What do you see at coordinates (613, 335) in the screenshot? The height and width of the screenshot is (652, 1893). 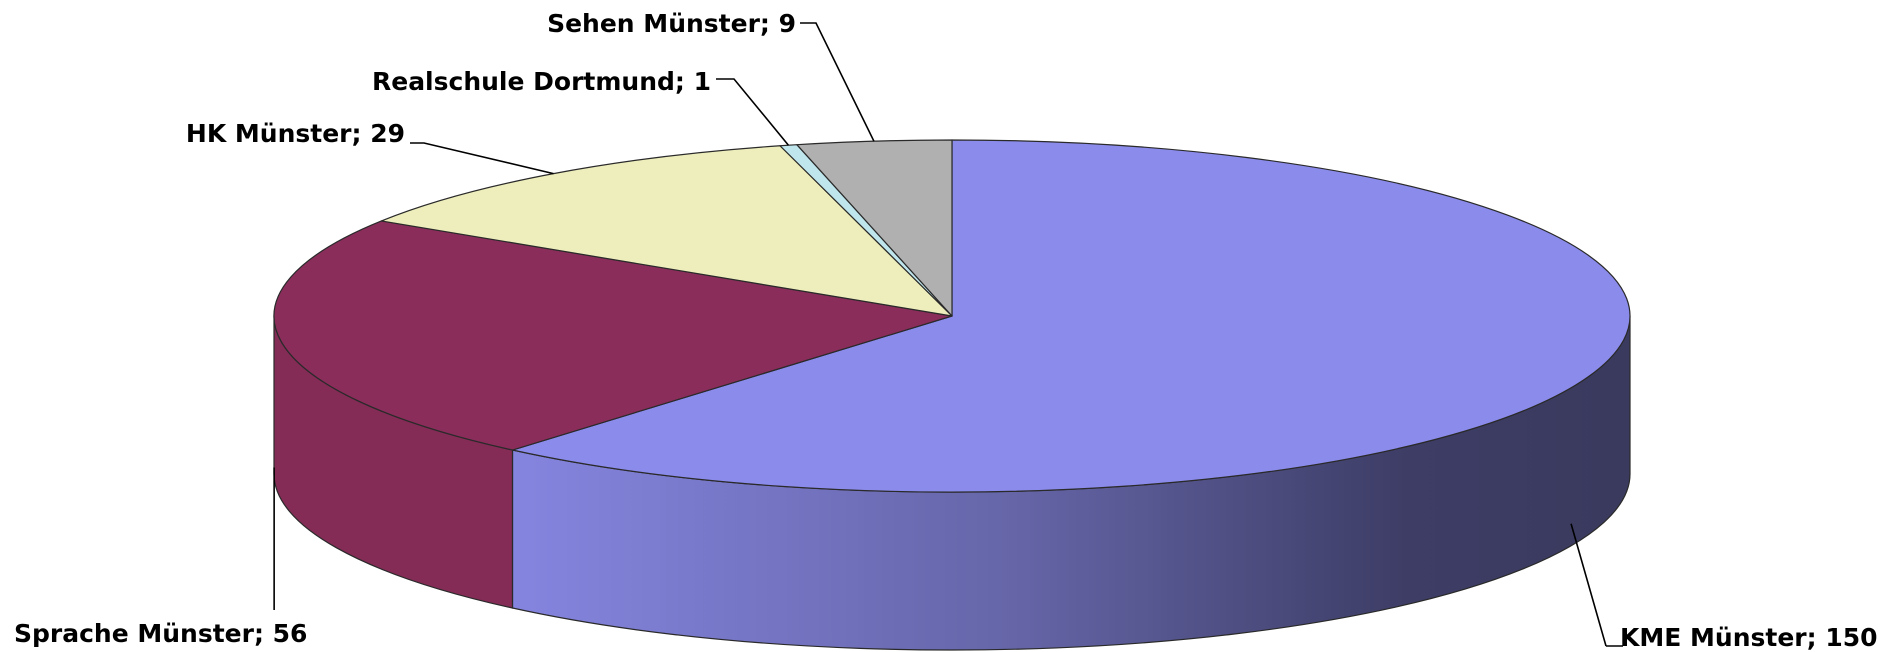 I see `slice-top-sprache-muenster` at bounding box center [613, 335].